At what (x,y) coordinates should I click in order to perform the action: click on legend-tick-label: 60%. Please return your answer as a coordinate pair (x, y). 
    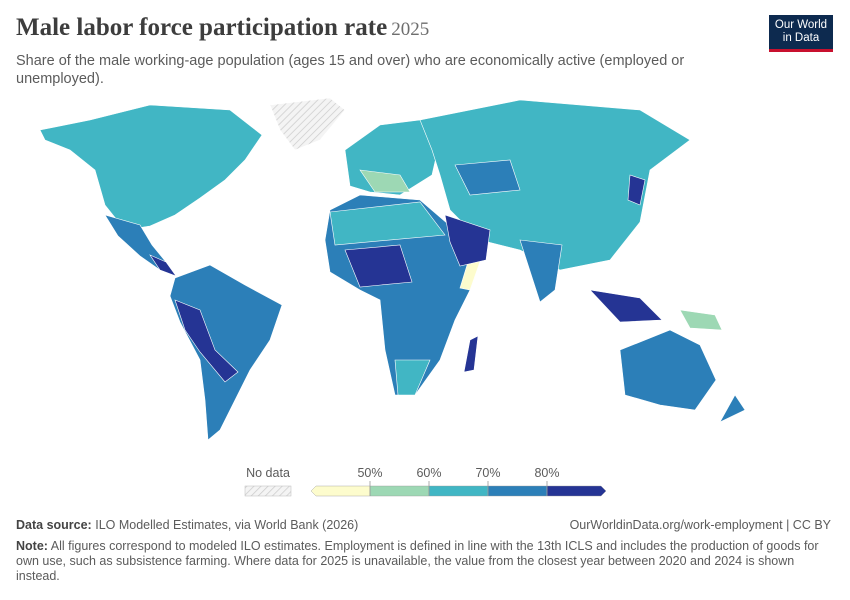
    Looking at the image, I should click on (428, 473).